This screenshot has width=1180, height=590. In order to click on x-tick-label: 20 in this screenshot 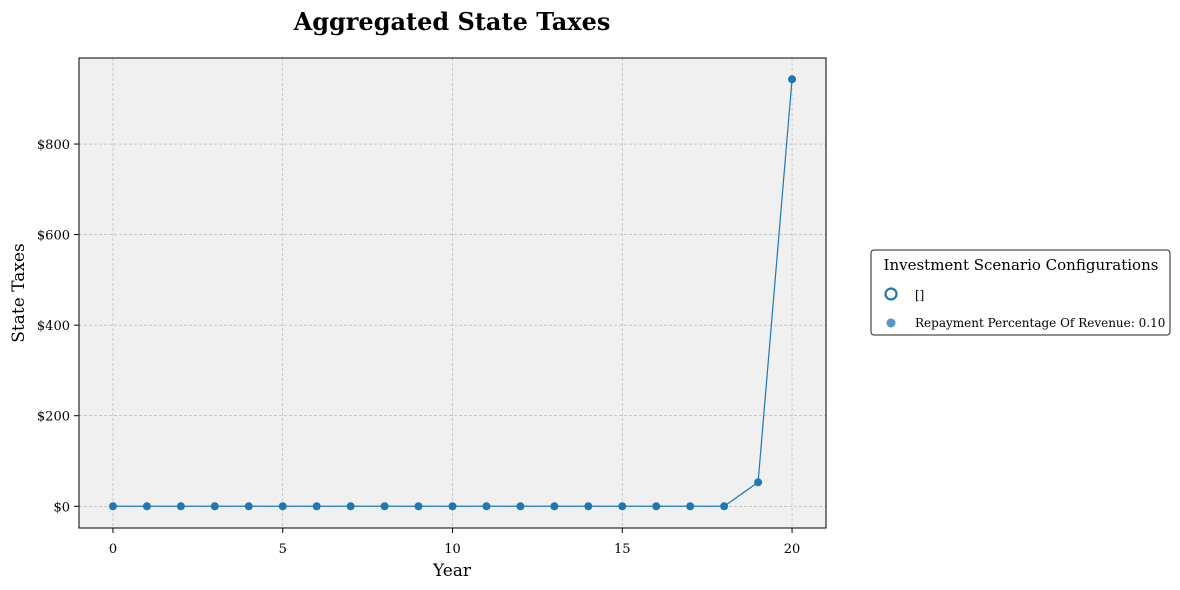, I will do `click(792, 549)`.